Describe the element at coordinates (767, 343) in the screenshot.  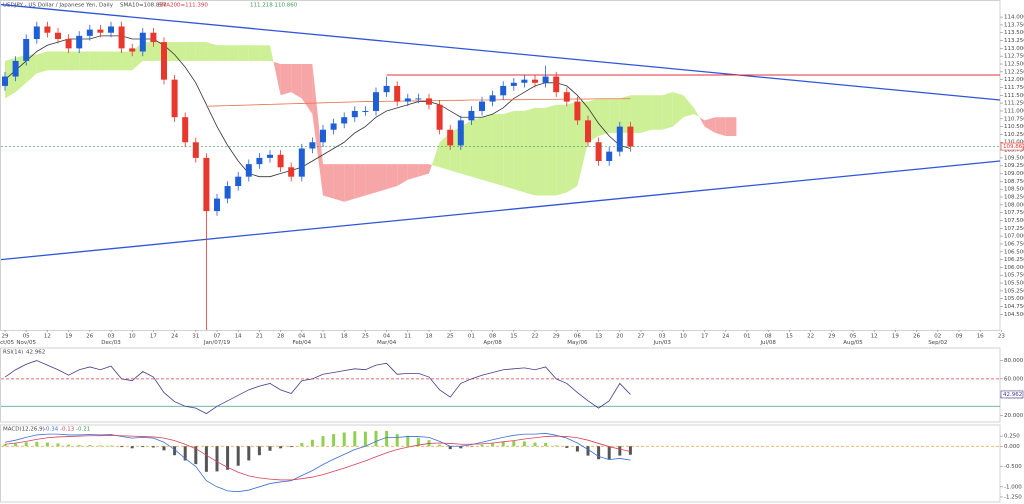
I see `x-month-label: Jul/08` at that location.